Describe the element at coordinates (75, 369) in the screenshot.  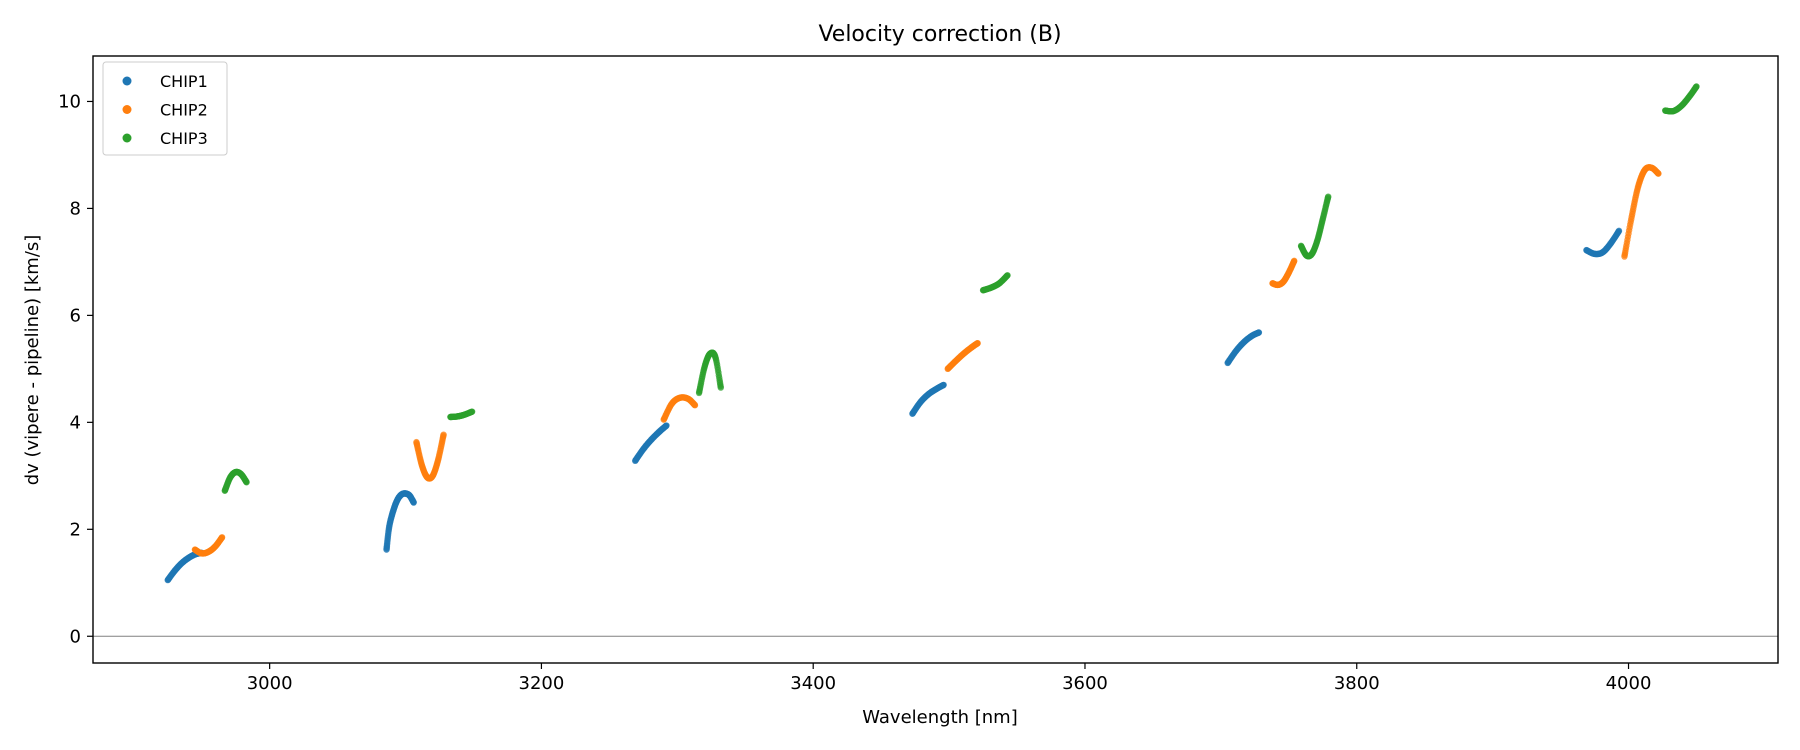
I see `y-axis: 0 2 4 6 8 10` at that location.